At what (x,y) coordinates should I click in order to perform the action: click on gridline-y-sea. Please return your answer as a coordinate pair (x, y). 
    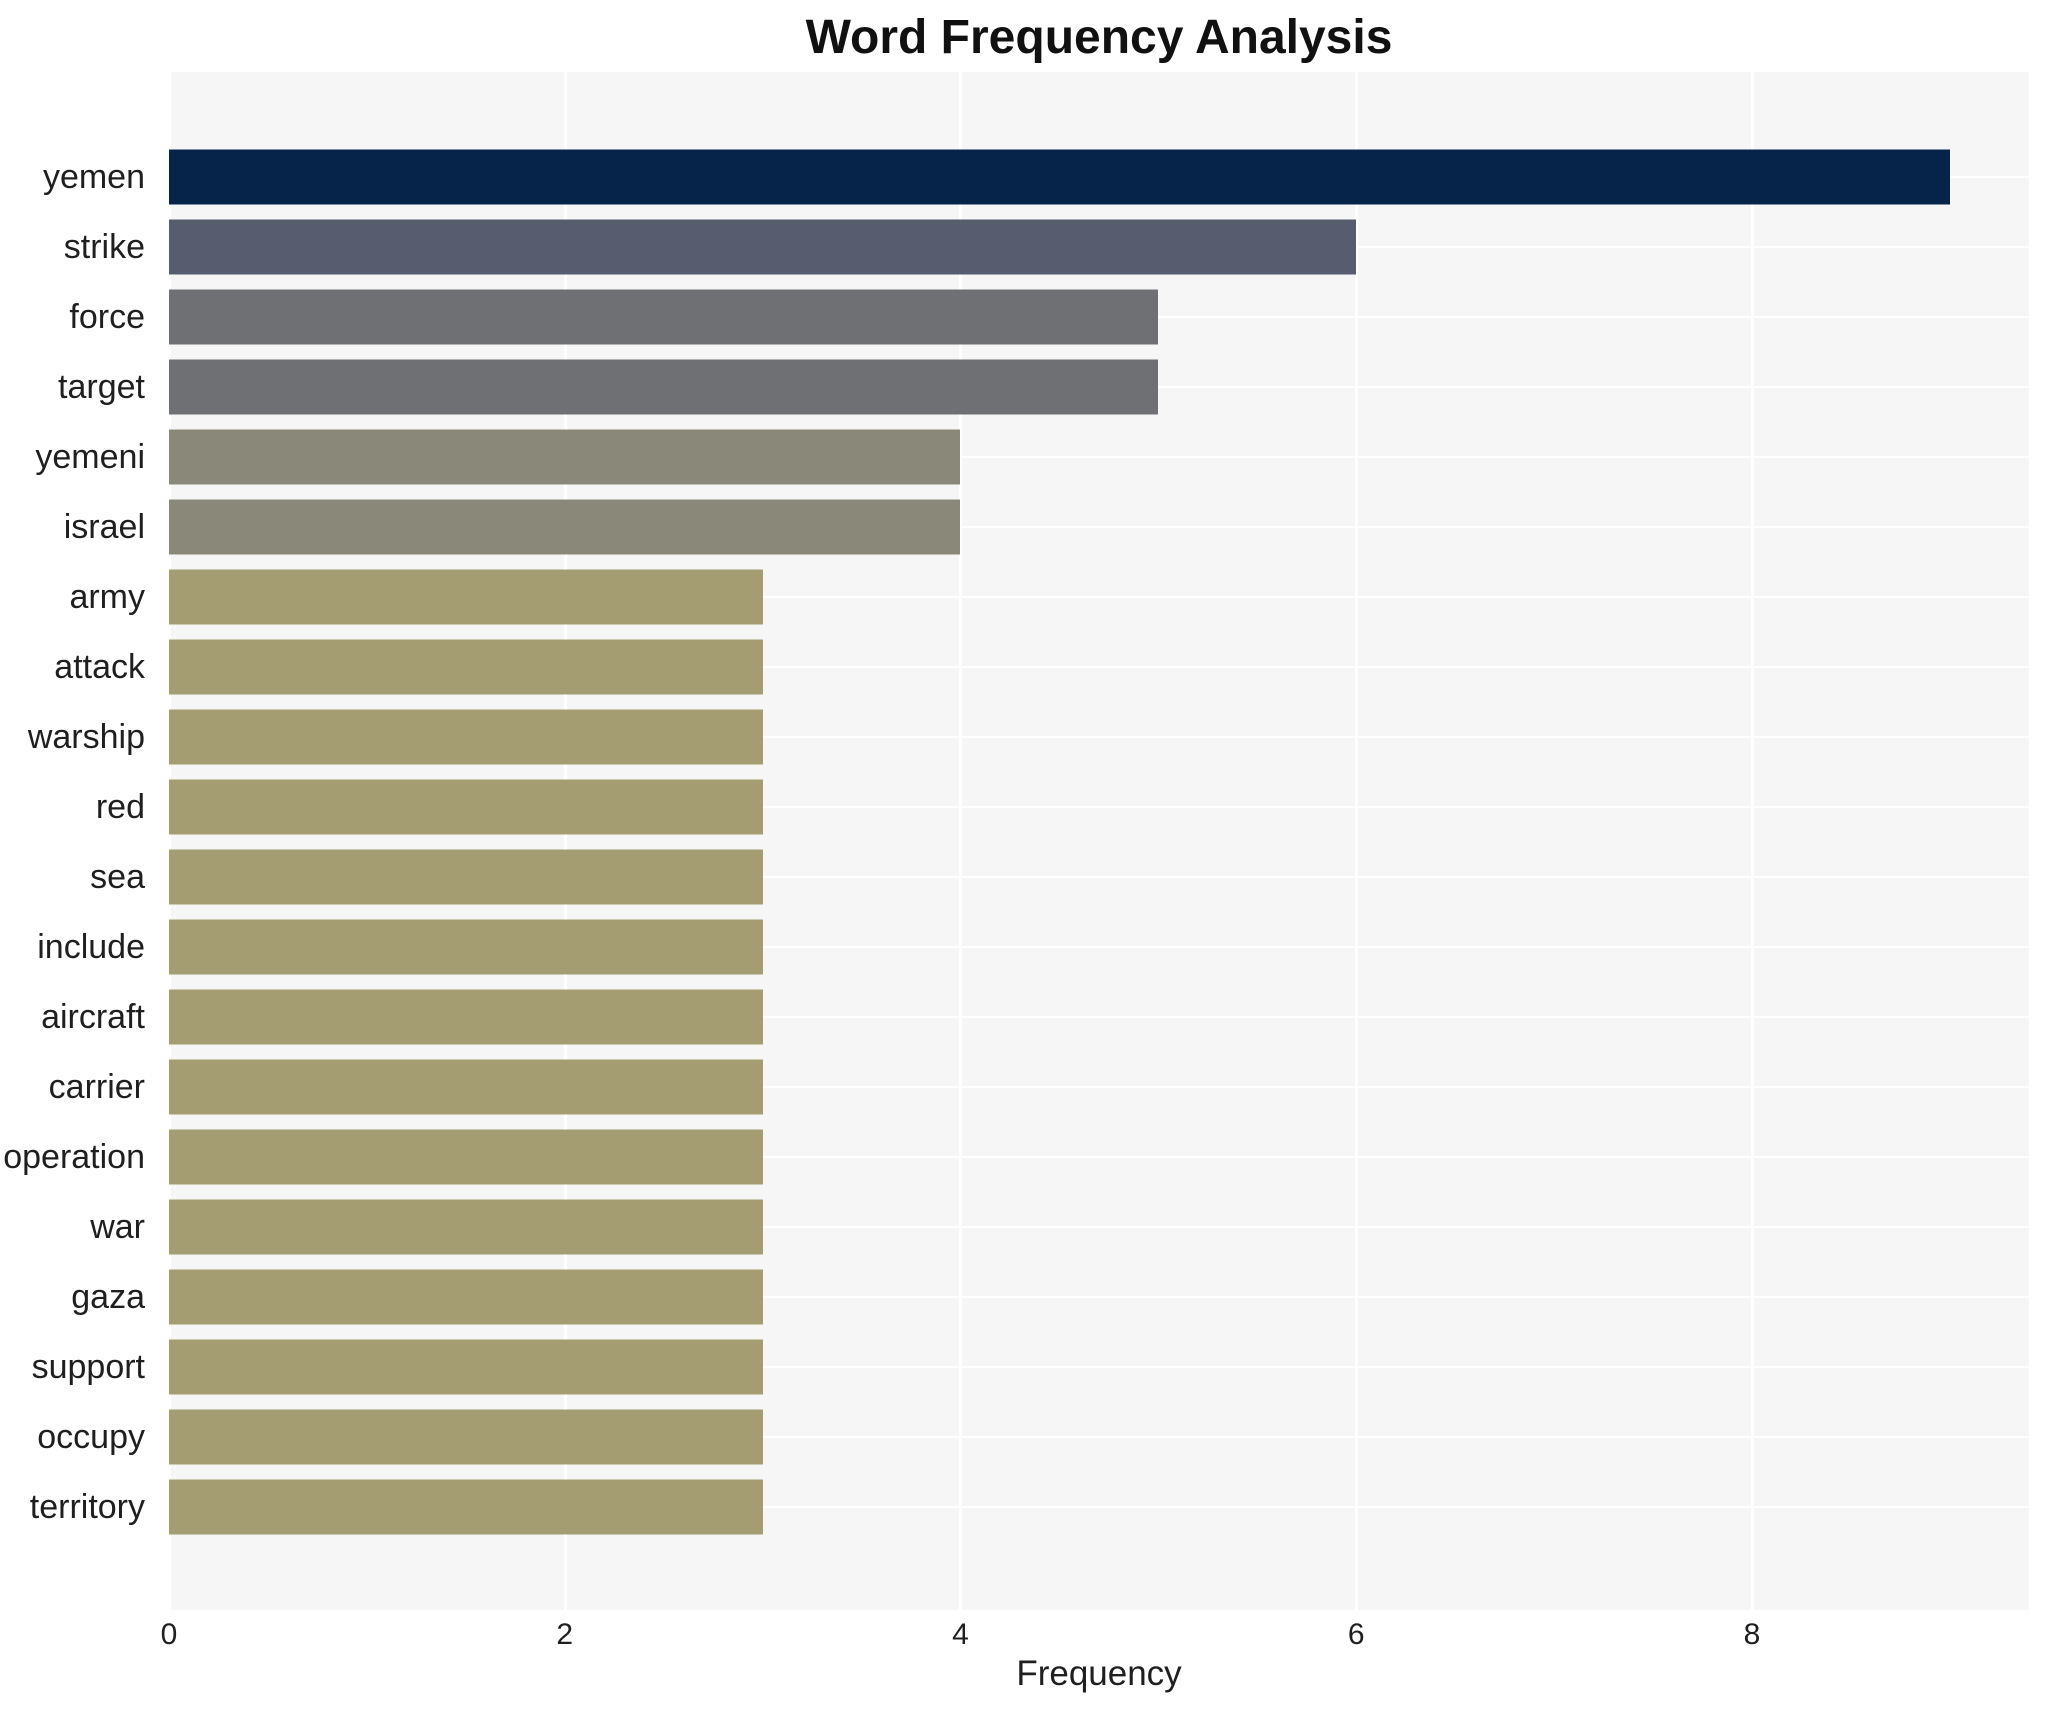
    Looking at the image, I should click on (1099, 877).